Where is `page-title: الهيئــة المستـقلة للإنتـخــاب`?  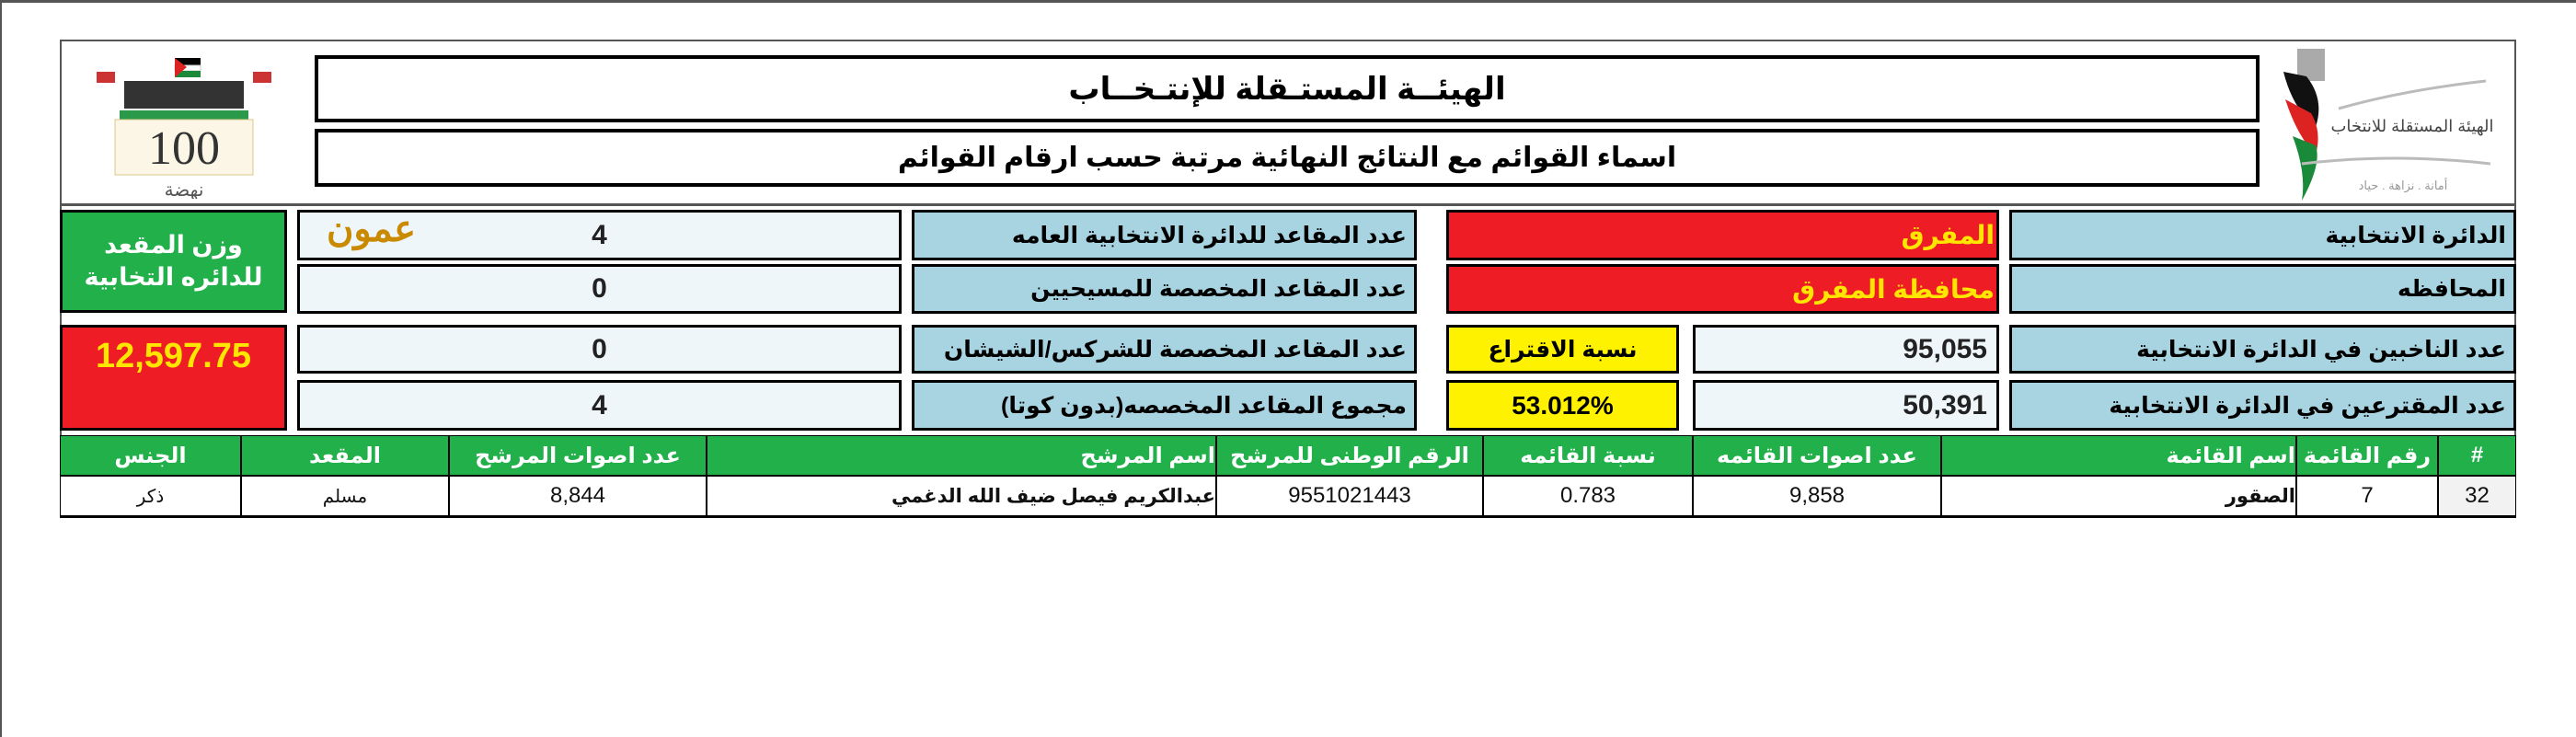 page-title: الهيئــة المستـقلة للإنتـخــاب is located at coordinates (1287, 89).